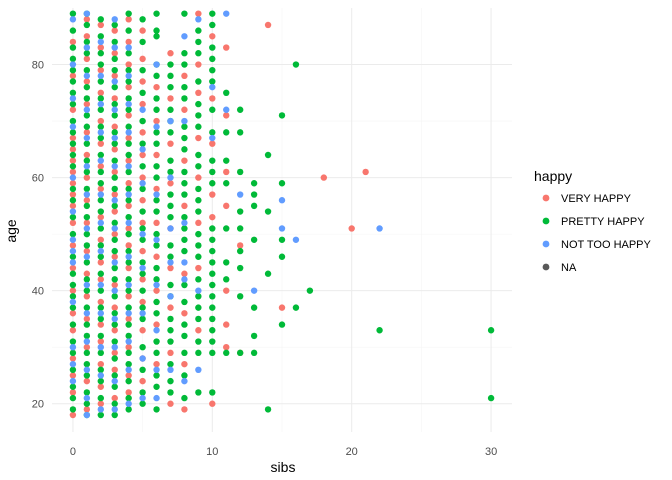  Describe the element at coordinates (38, 405) in the screenshot. I see `y-tick-label: 20` at that location.